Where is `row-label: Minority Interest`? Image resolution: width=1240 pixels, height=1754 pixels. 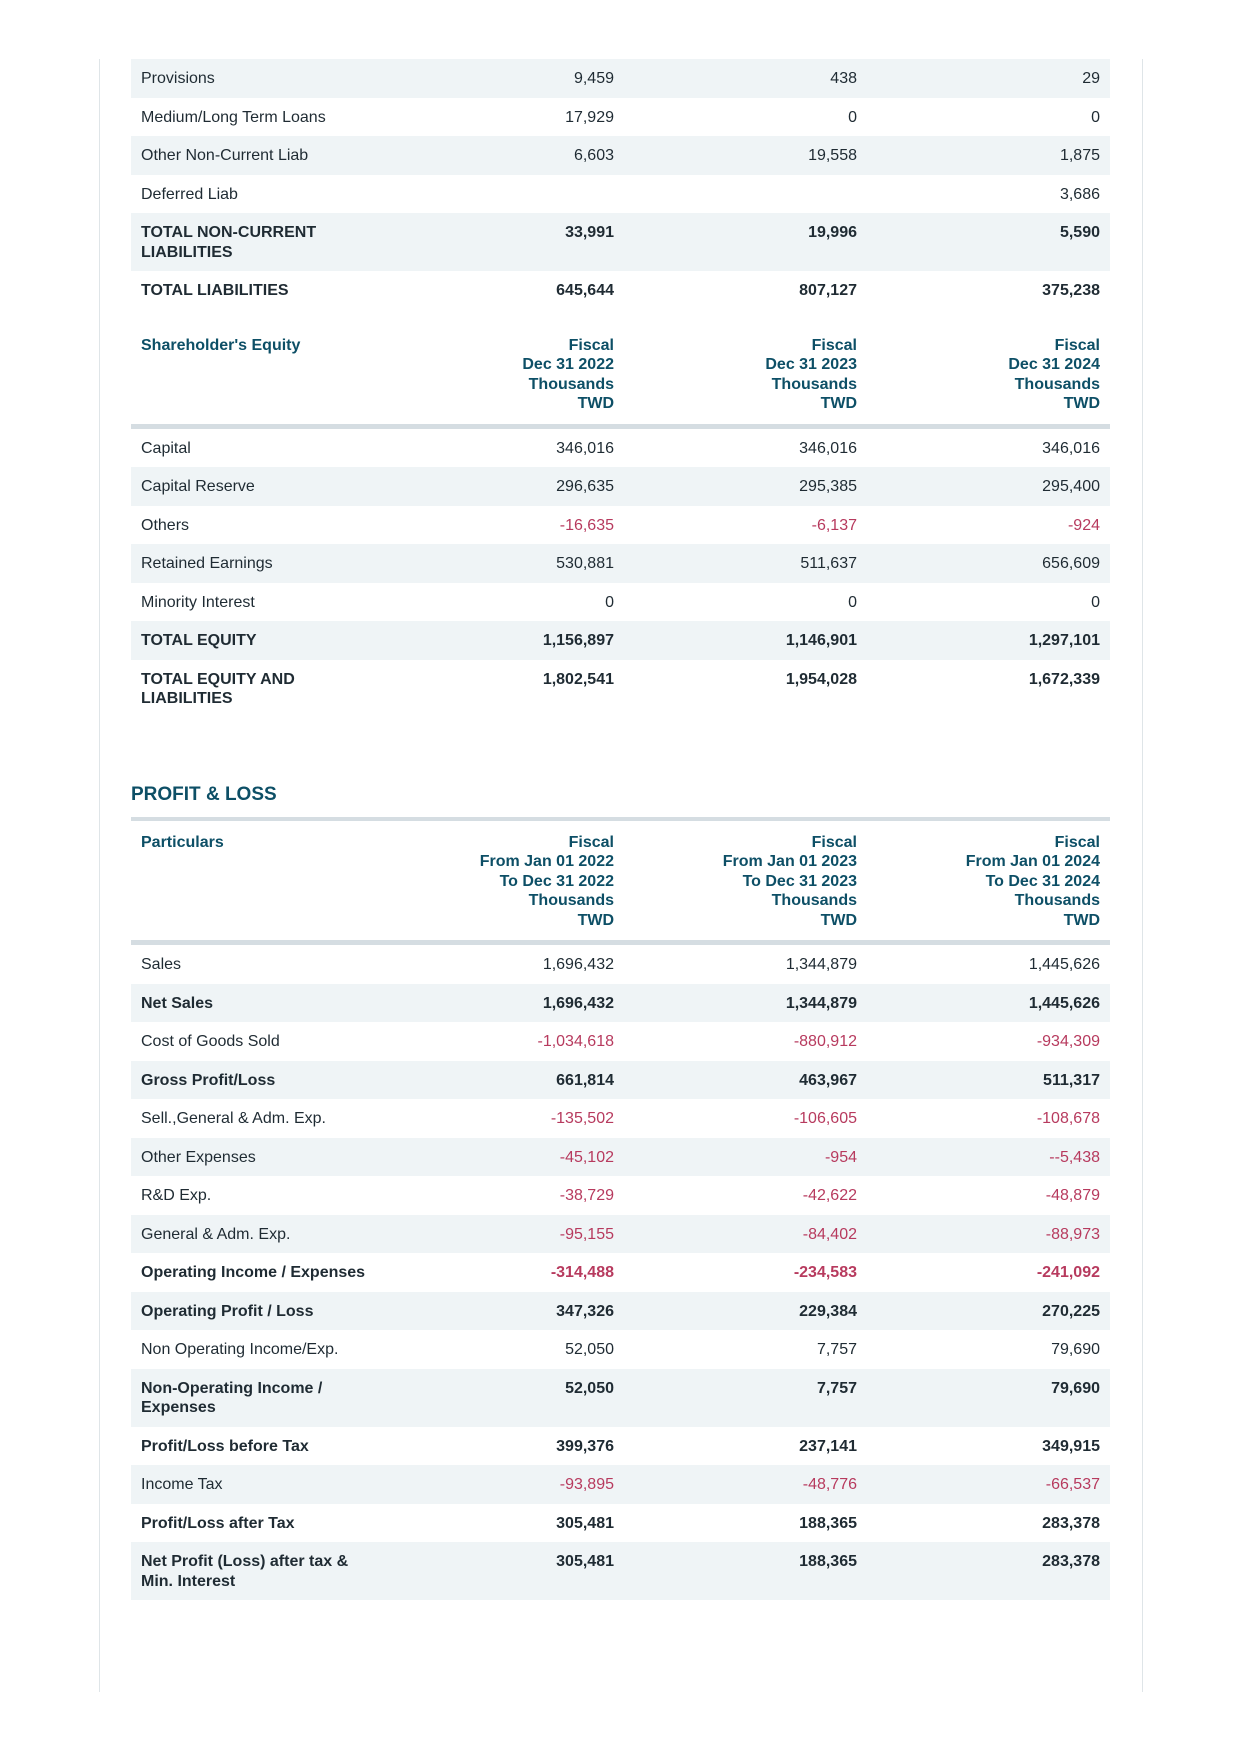
row-label: Minority Interest is located at coordinates (198, 602).